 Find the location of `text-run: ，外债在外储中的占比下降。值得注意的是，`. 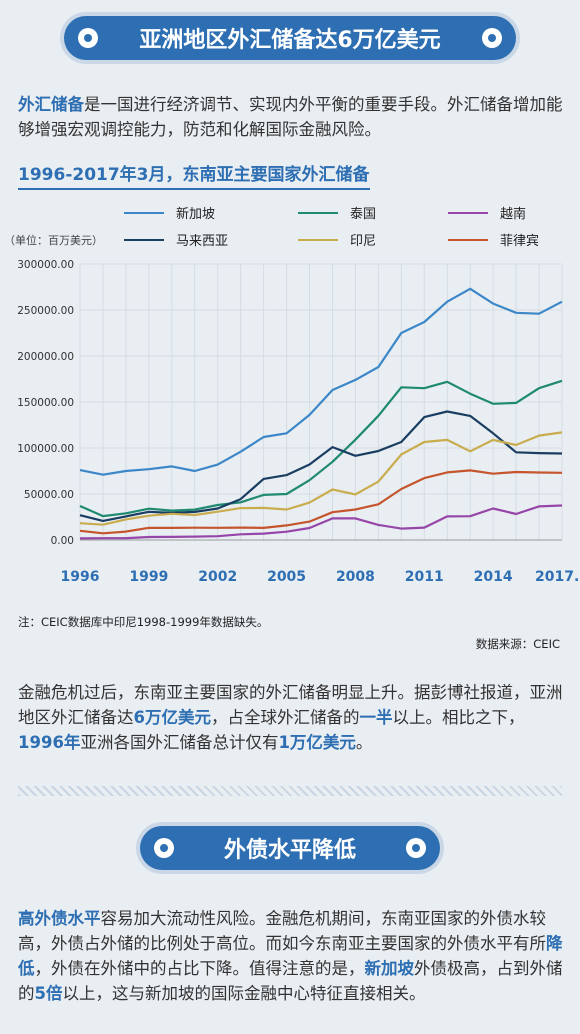

text-run: ，外债在外储中的占比下降。值得注意的是， is located at coordinates (199, 968).